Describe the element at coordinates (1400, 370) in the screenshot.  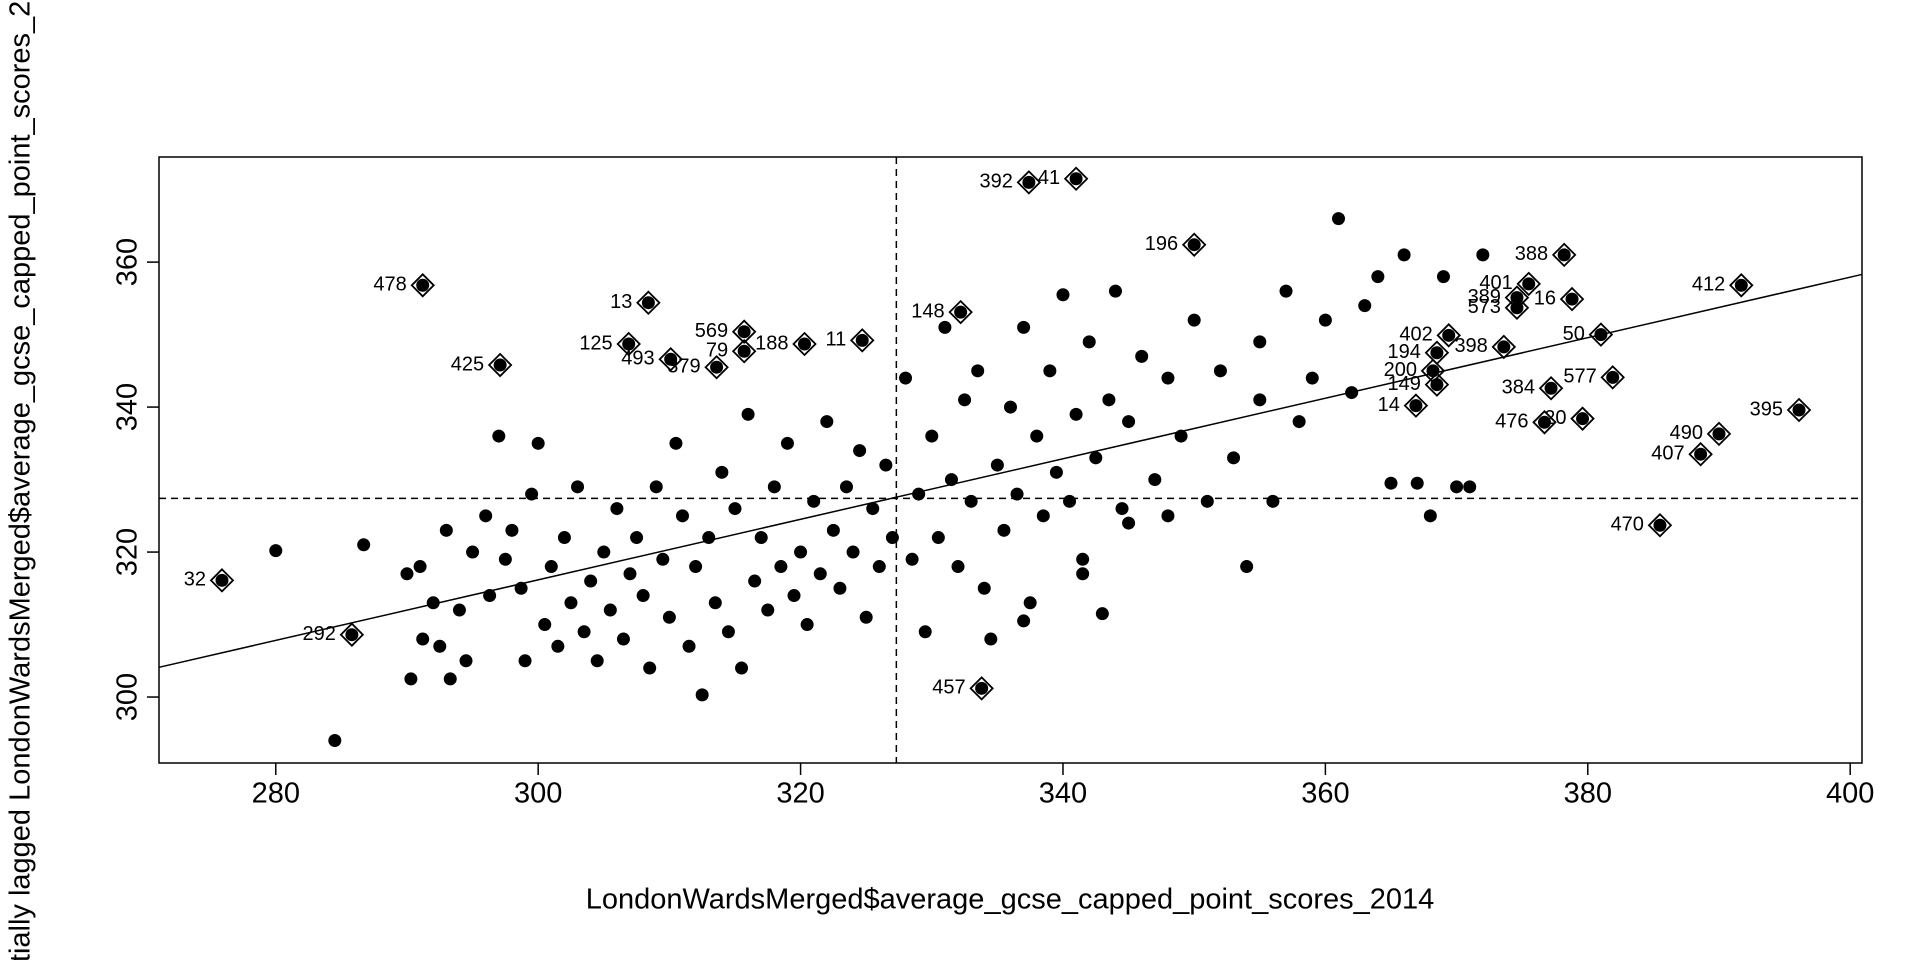
I see `point-label: 200` at that location.